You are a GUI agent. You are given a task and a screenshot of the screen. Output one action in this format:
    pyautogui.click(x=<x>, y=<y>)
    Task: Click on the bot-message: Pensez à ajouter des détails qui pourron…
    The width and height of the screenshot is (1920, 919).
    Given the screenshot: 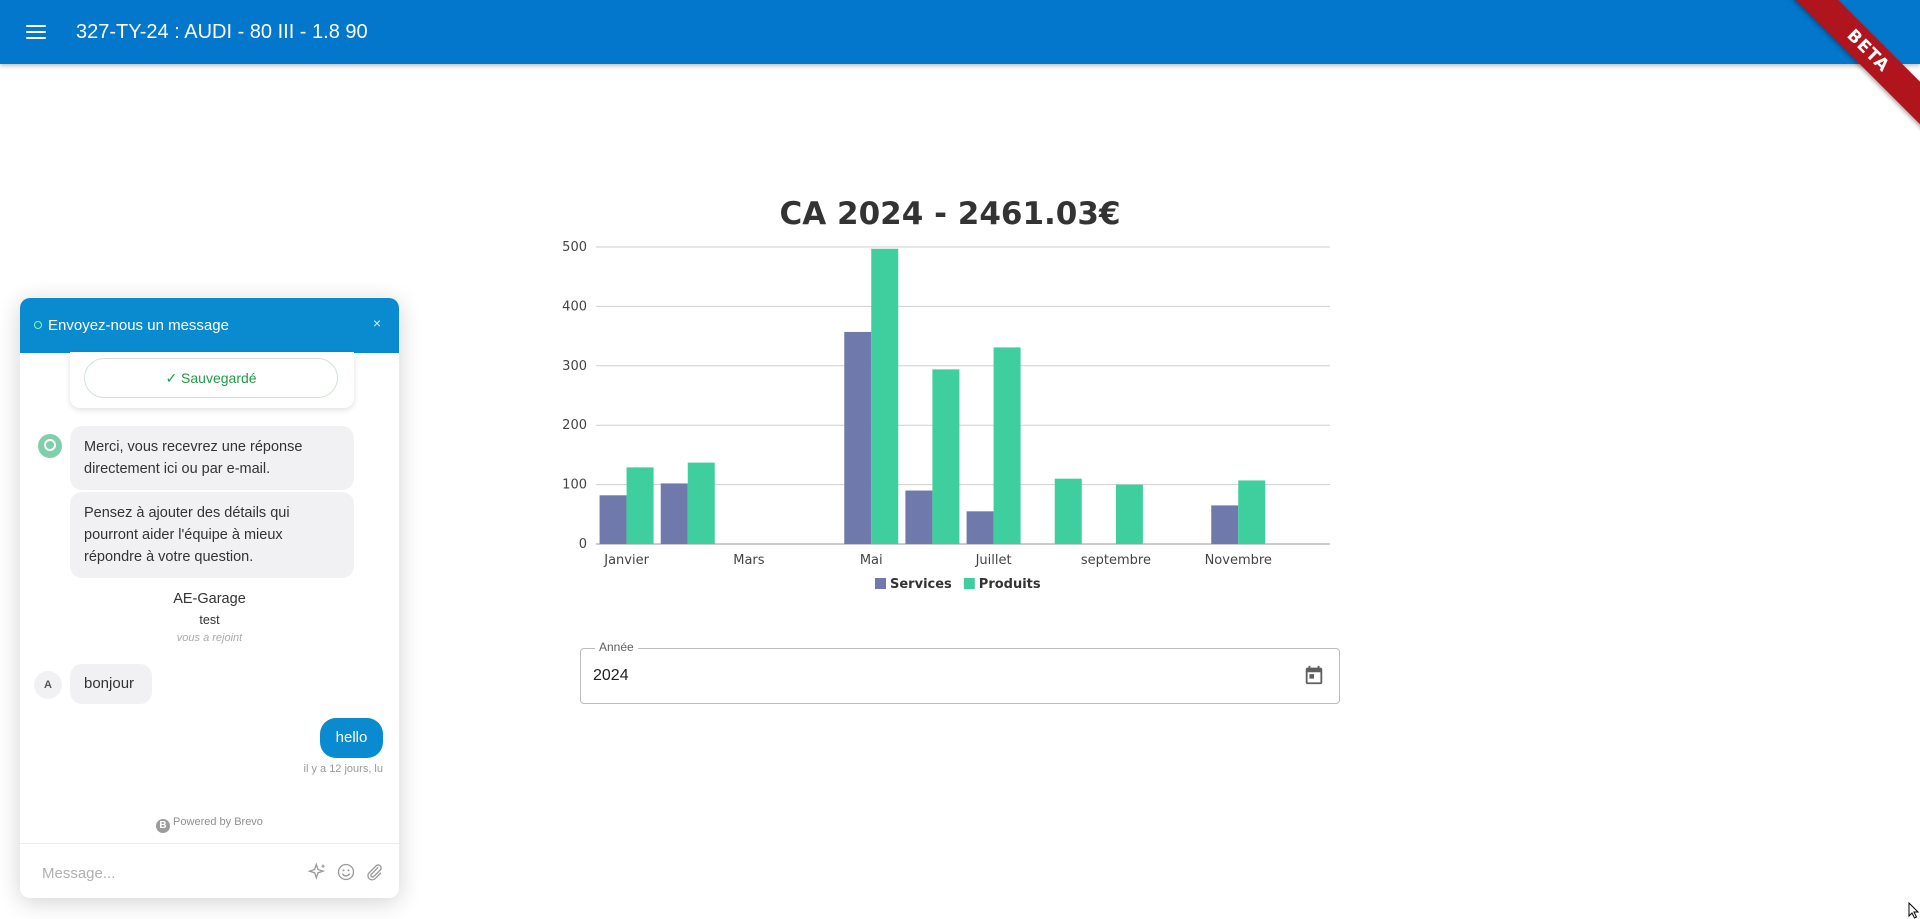 What is the action you would take?
    pyautogui.click(x=212, y=535)
    